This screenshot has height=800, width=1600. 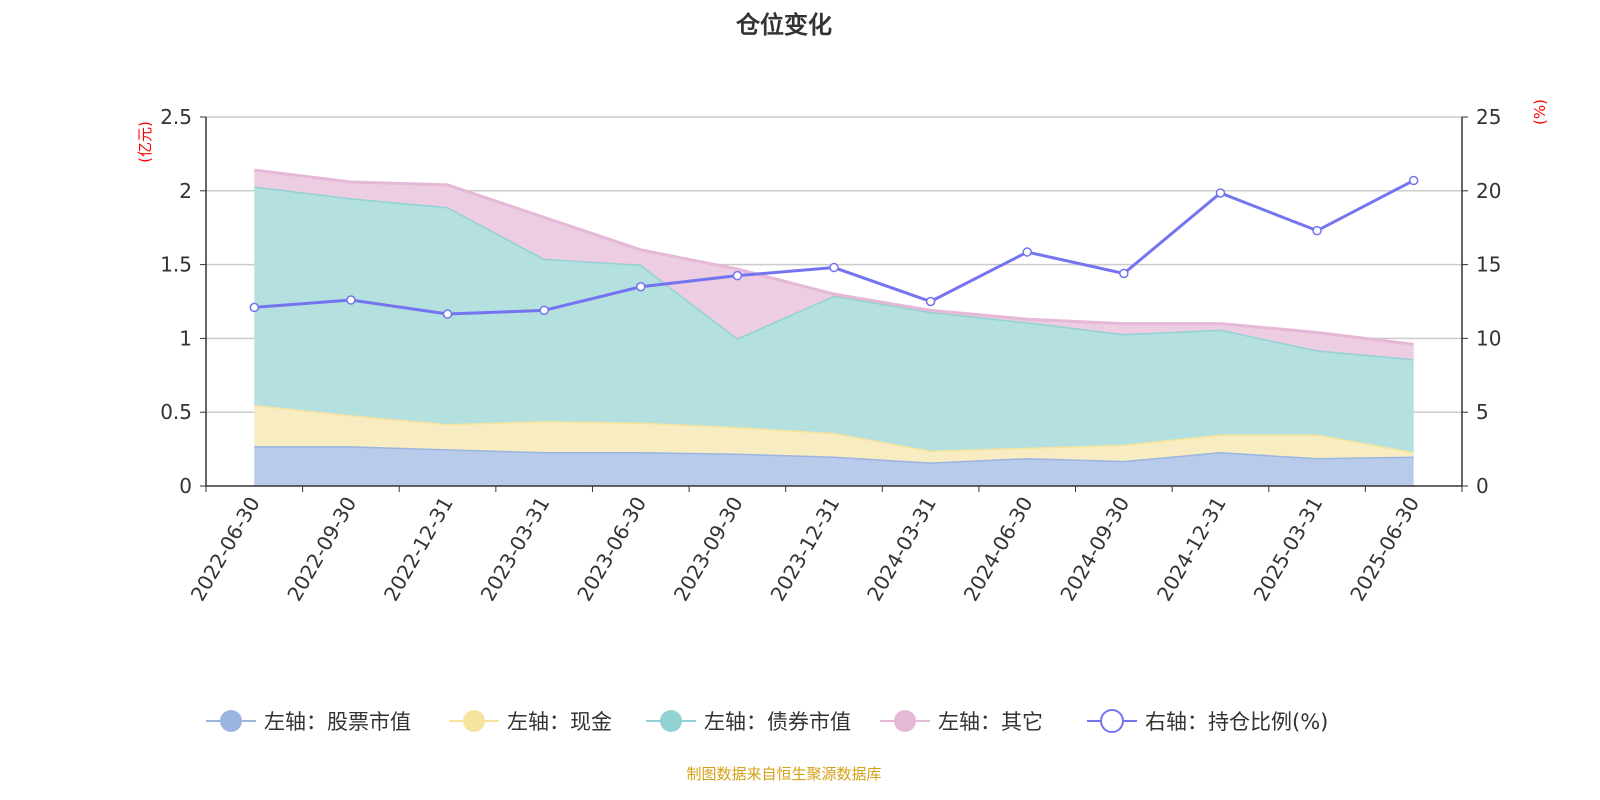 I want to click on left-axis-tick-label: 0.5, so click(x=176, y=412).